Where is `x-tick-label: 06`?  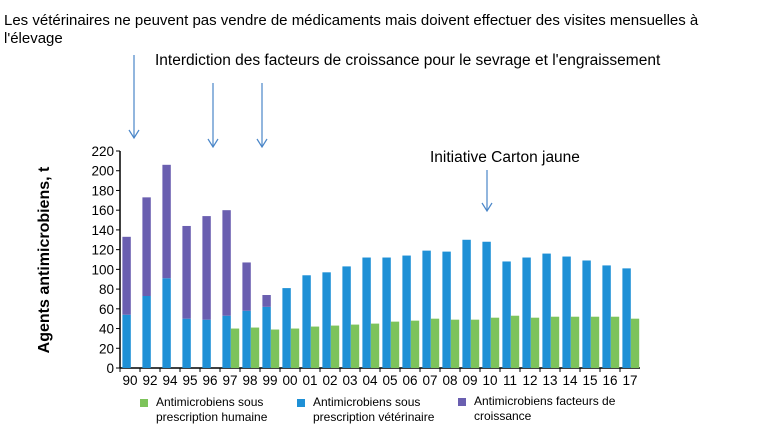 x-tick-label: 06 is located at coordinates (409, 380).